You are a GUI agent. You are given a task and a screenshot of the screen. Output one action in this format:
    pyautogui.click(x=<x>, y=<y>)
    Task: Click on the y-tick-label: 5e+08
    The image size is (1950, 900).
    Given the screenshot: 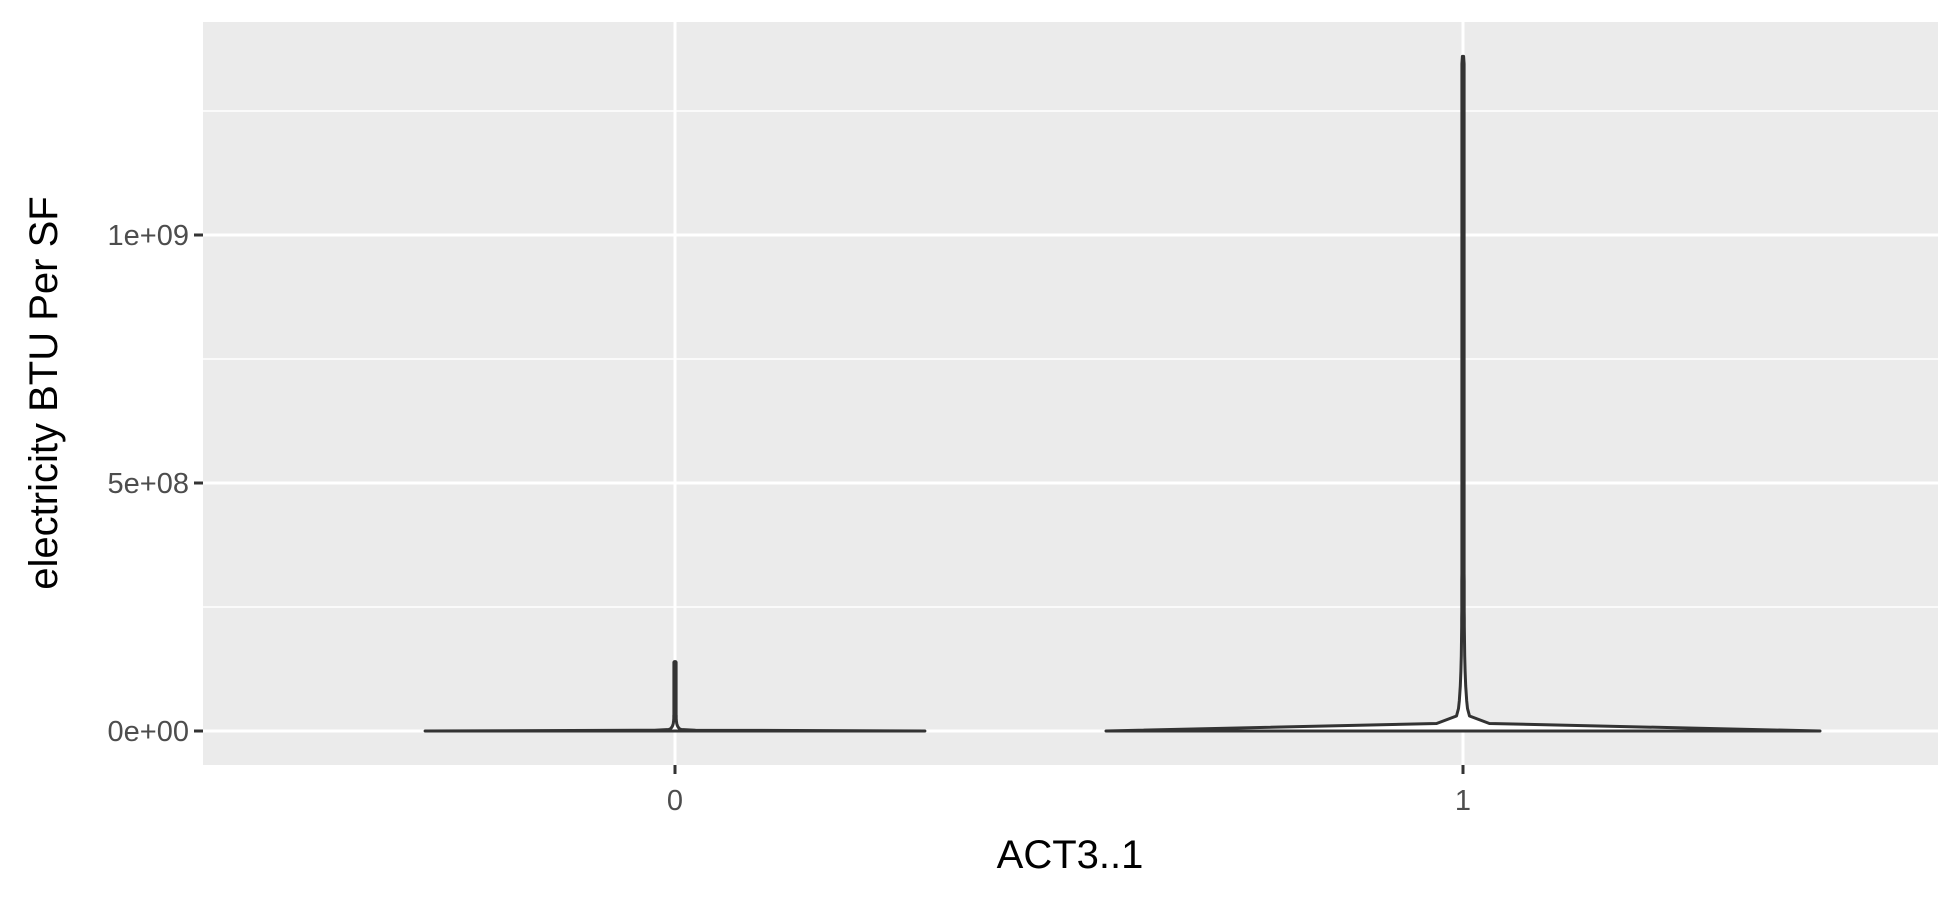 What is the action you would take?
    pyautogui.click(x=148, y=484)
    